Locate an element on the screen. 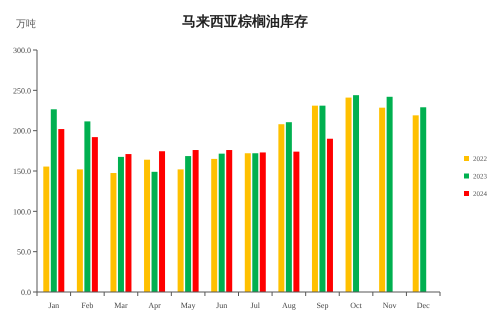 The image size is (500, 317). x-tick-label: Sep is located at coordinates (322, 305).